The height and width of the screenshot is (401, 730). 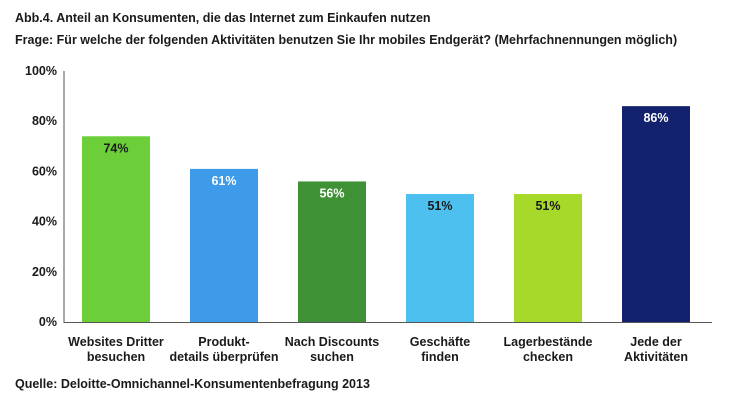 What do you see at coordinates (223, 181) in the screenshot?
I see `data-label: 61%` at bounding box center [223, 181].